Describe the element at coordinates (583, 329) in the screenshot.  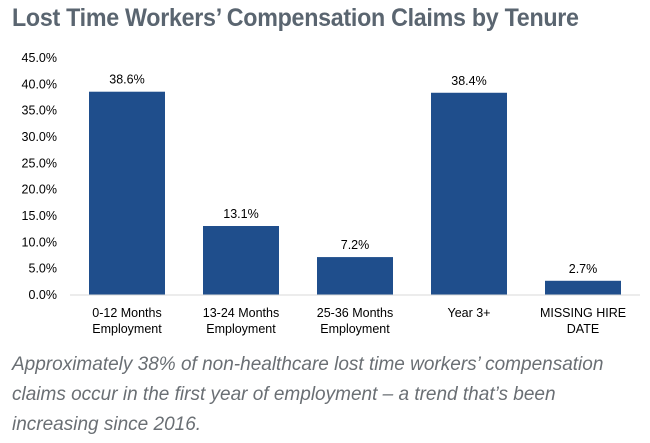
I see `x-tick-label: DATE` at that location.